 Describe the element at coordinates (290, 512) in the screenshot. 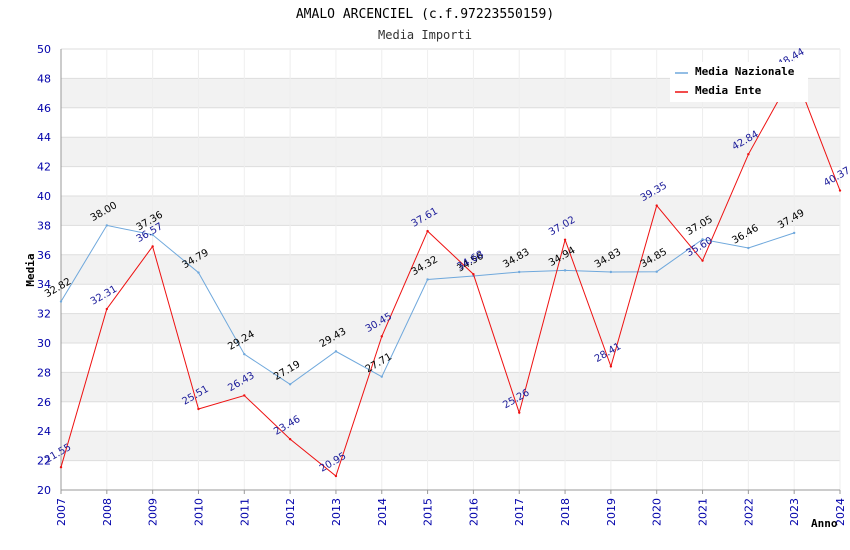

I see `x-tick-label: 2012` at that location.